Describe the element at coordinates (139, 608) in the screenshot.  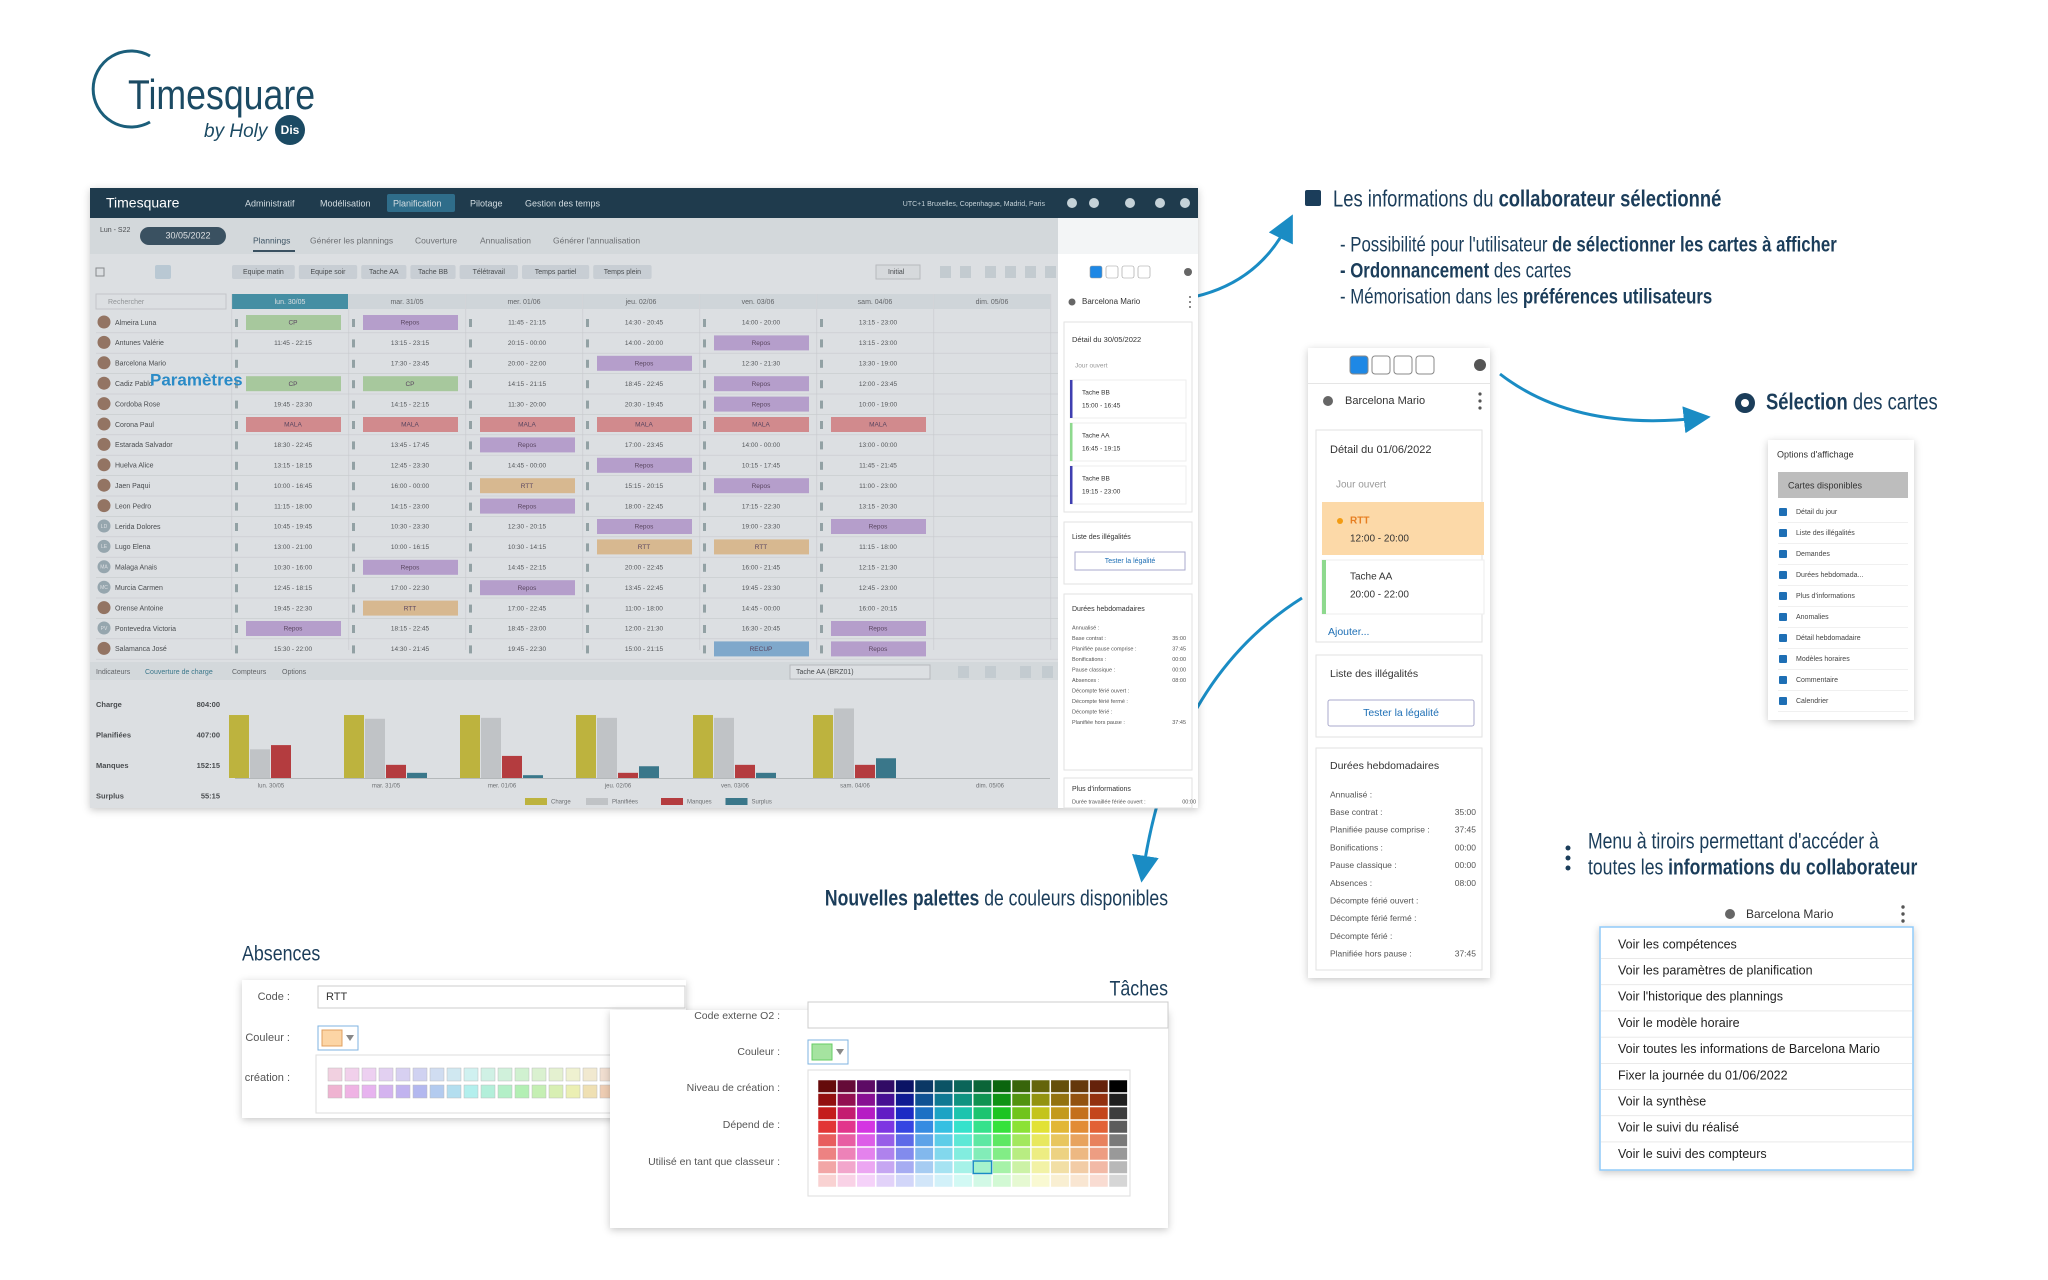
I see `employee-name: Orense Antoine` at that location.